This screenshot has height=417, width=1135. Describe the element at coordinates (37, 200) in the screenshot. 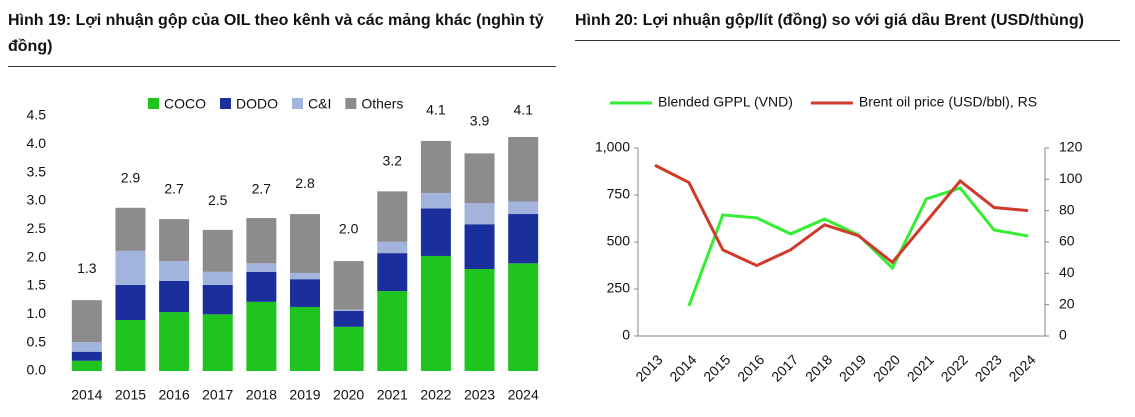

I see `y-tick-label: 3.0` at that location.